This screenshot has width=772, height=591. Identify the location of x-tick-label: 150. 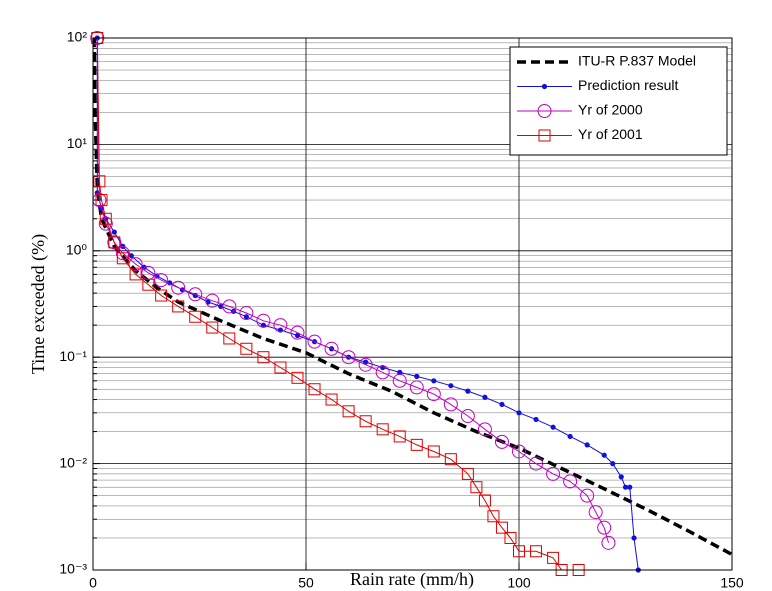
(732, 583).